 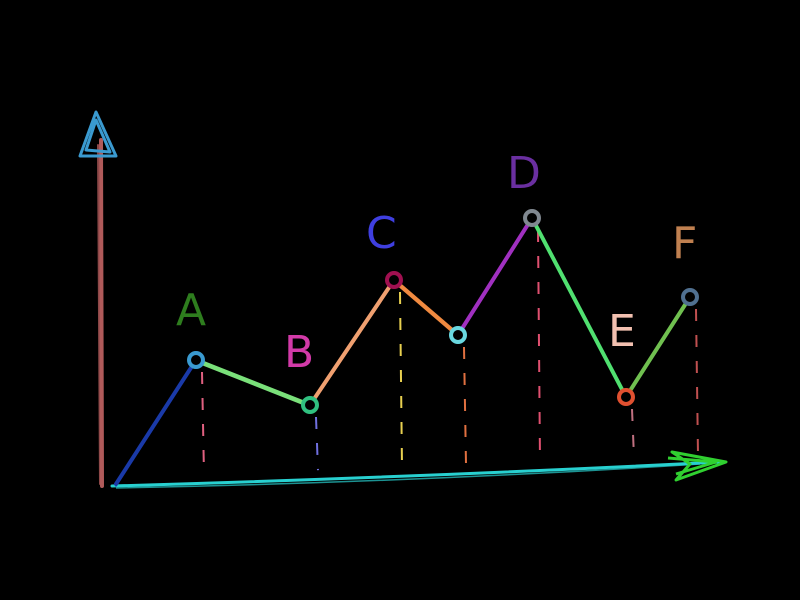 I want to click on label-f: F, so click(x=684, y=243).